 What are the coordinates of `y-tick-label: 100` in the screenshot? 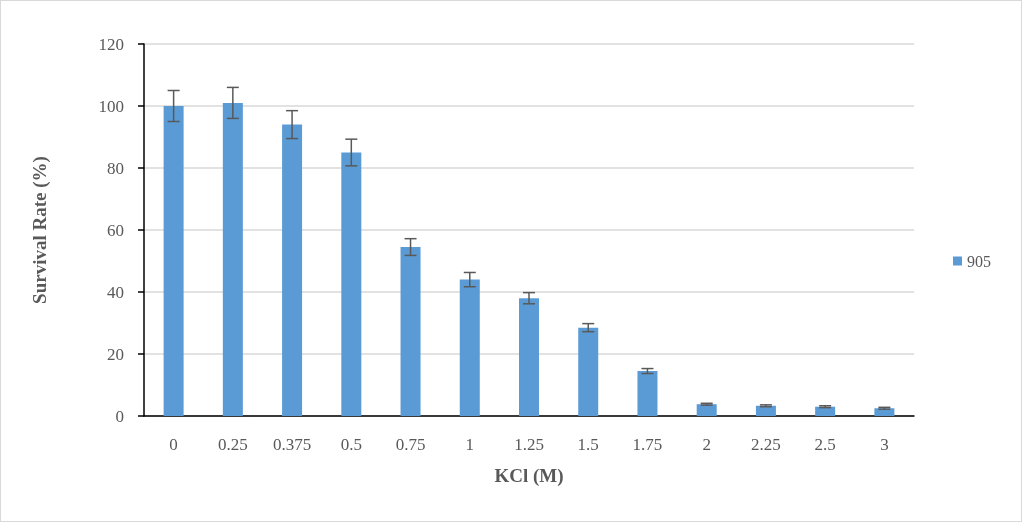 It's located at (111, 106).